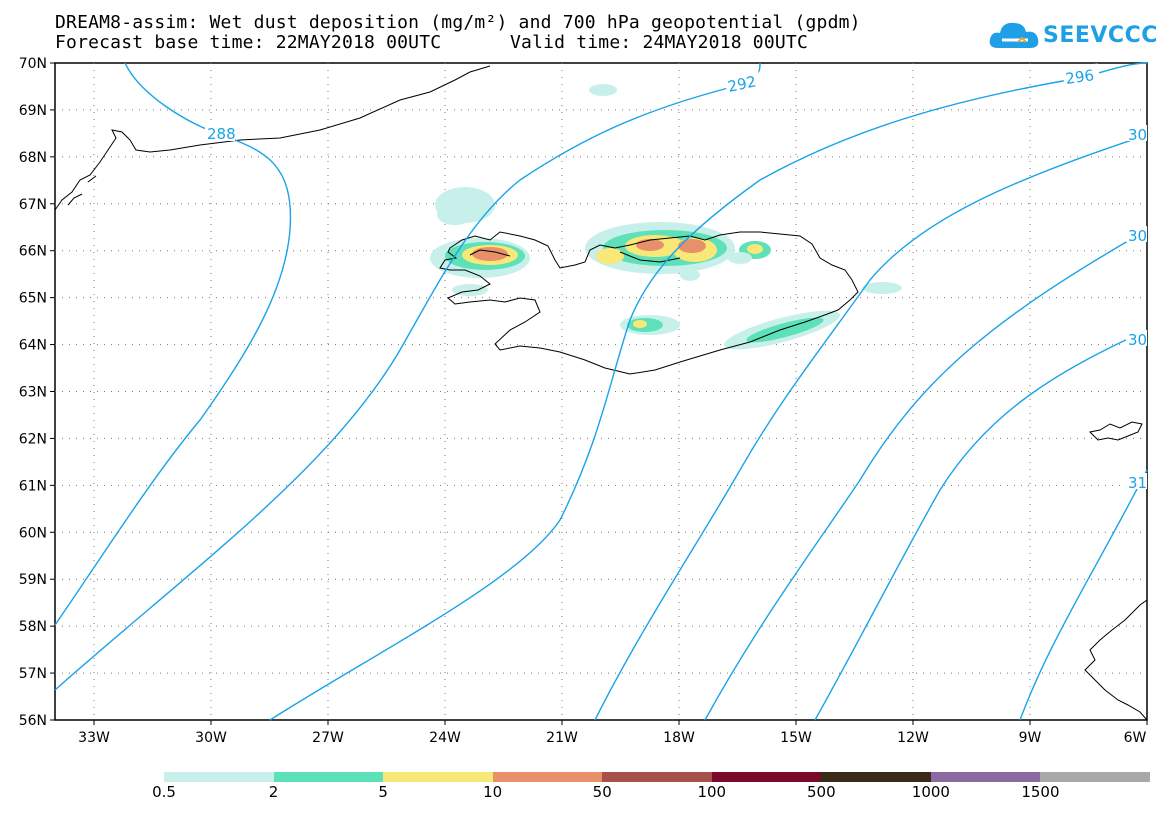  What do you see at coordinates (33, 158) in the screenshot?
I see `lat-label: 68N` at bounding box center [33, 158].